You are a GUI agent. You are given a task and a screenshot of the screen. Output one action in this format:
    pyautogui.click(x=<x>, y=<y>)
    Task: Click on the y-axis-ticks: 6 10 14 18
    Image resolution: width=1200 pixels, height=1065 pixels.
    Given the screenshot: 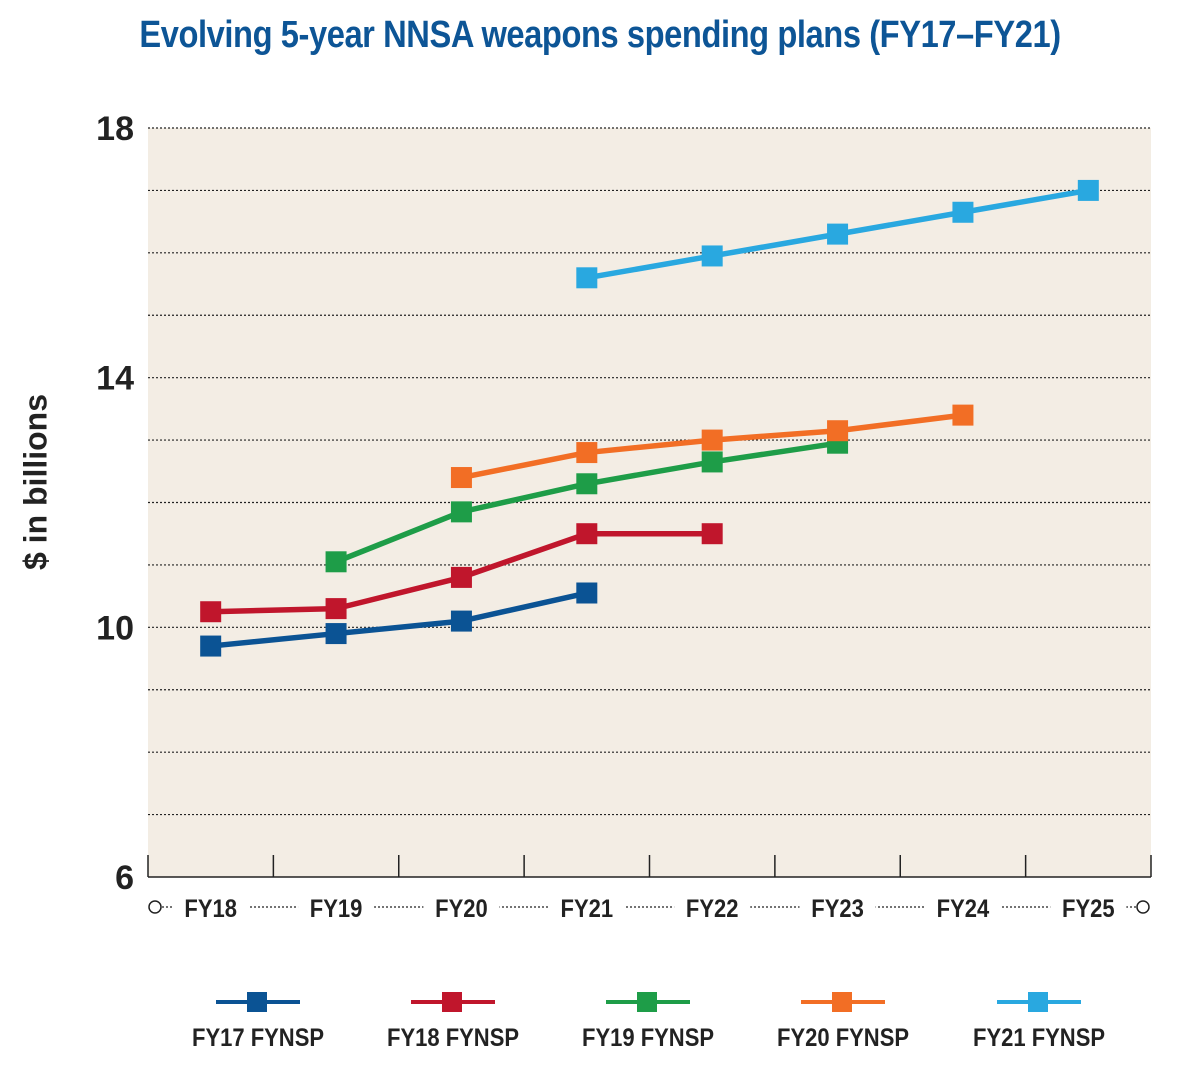 What is the action you would take?
    pyautogui.click(x=115, y=503)
    